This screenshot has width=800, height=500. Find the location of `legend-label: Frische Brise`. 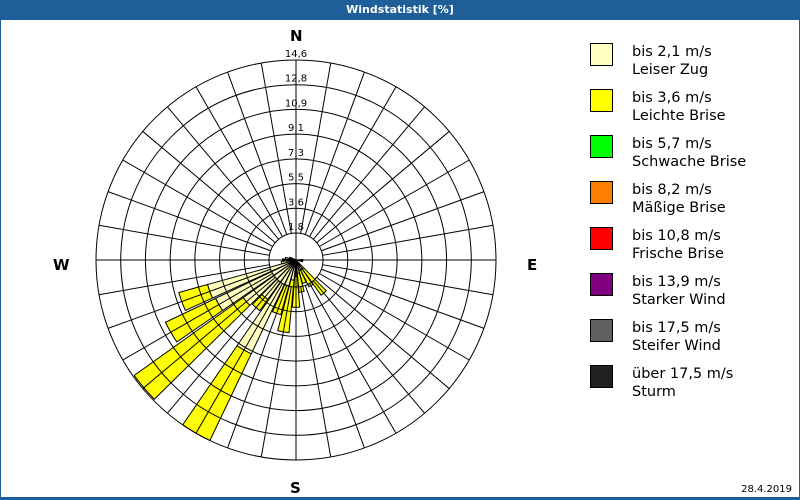

legend-label: Frische Brise is located at coordinates (678, 254).